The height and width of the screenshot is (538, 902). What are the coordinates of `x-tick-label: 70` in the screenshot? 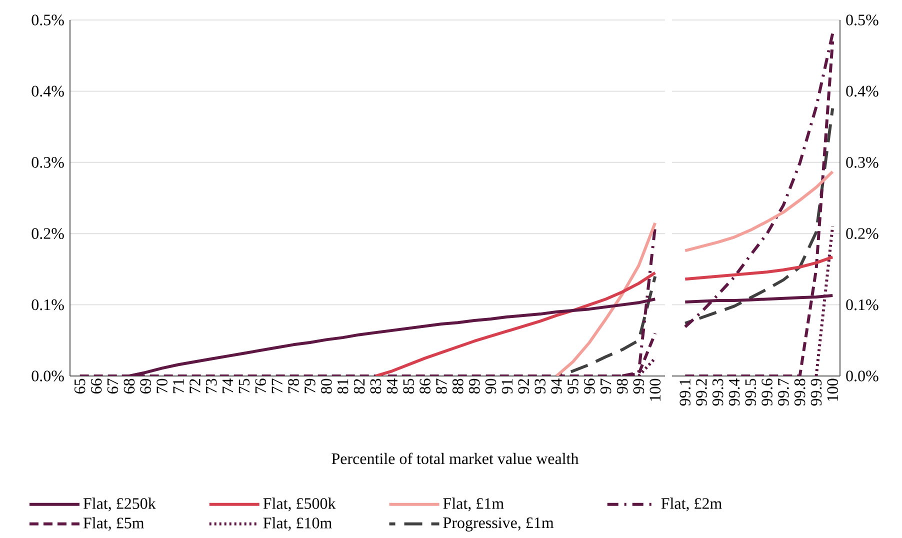 It's located at (162, 386).